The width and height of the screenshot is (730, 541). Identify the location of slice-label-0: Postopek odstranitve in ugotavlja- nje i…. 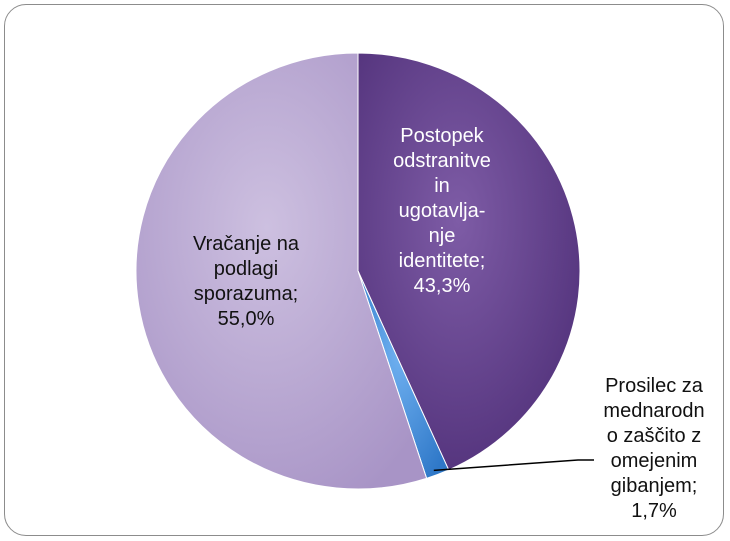
(442, 211).